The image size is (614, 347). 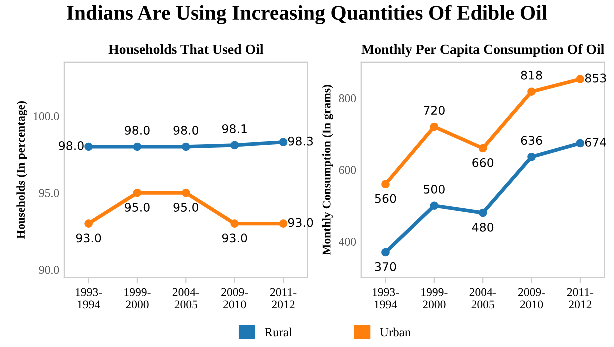 I want to click on y-tick-label: 800, so click(x=347, y=98).